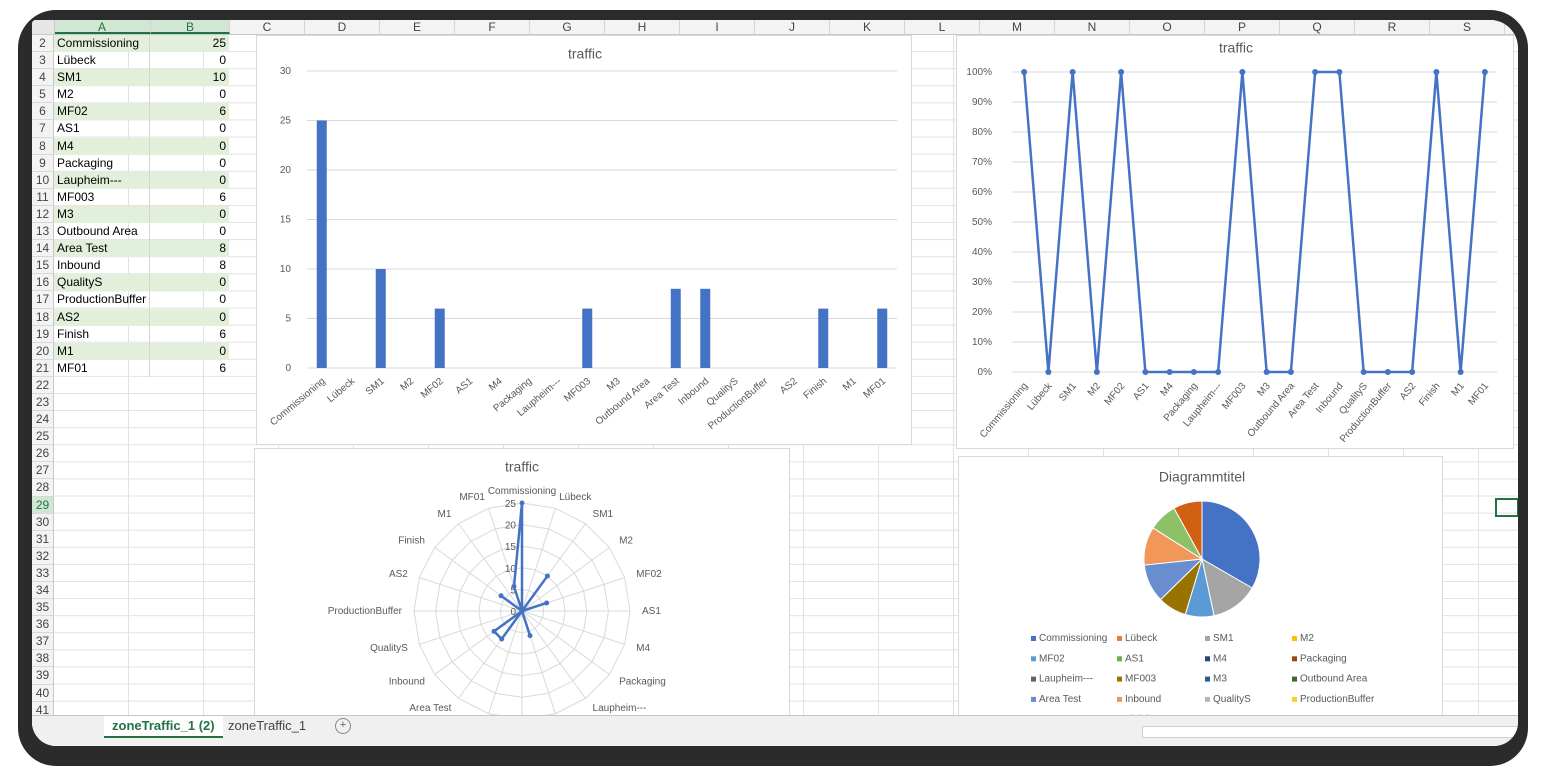  I want to click on row-header-36: 36, so click(43, 625).